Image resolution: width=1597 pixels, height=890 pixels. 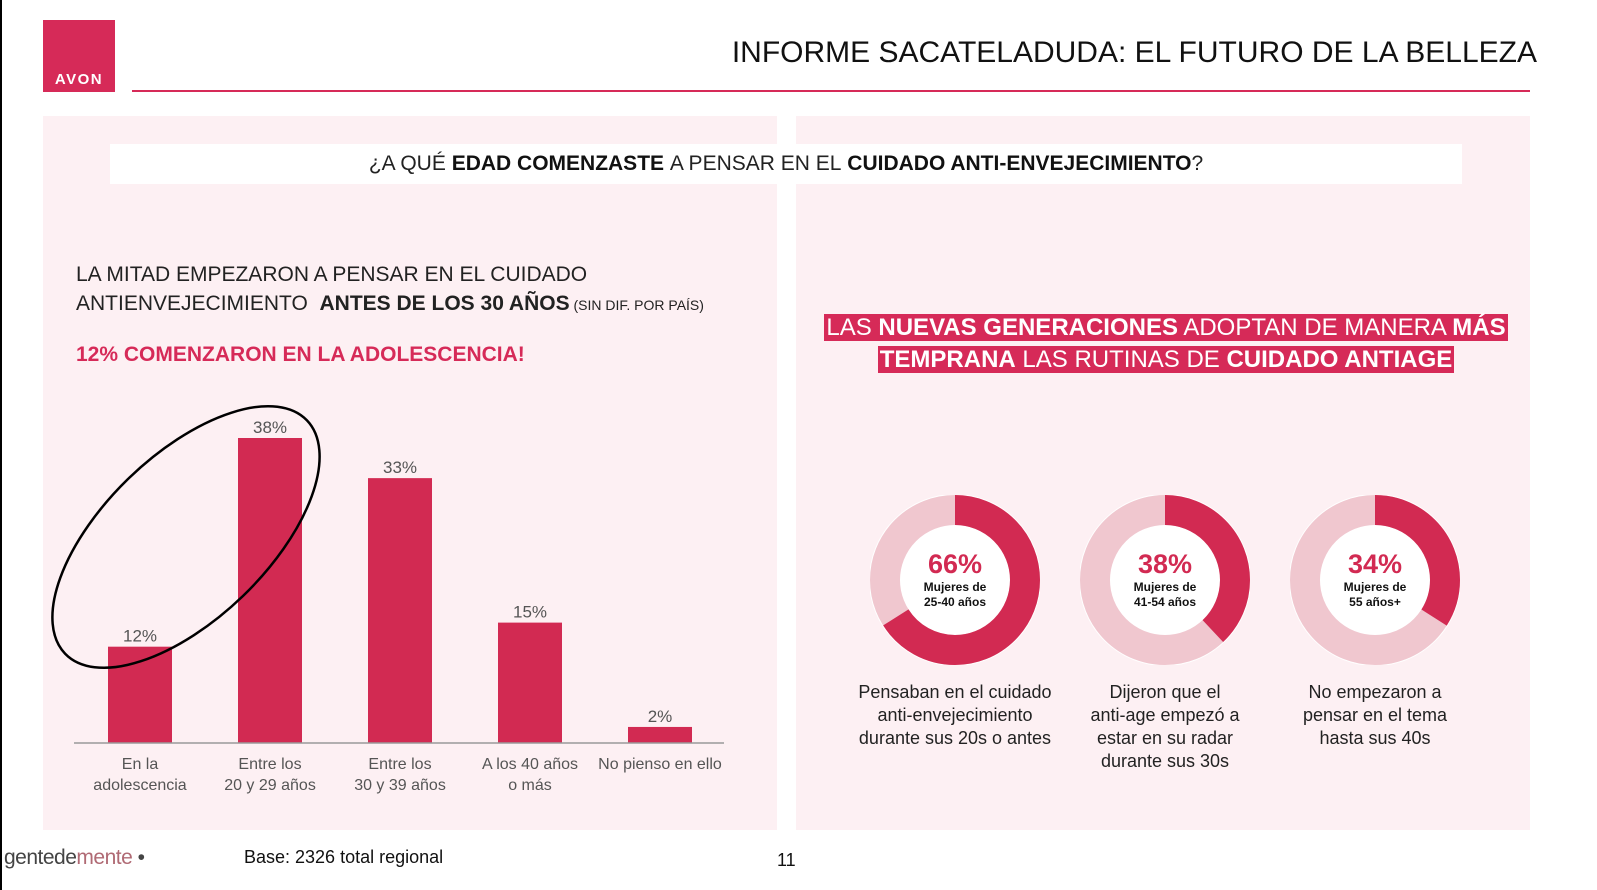 What do you see at coordinates (1375, 602) in the screenshot?
I see `donut-label-line-2: 55 años+` at bounding box center [1375, 602].